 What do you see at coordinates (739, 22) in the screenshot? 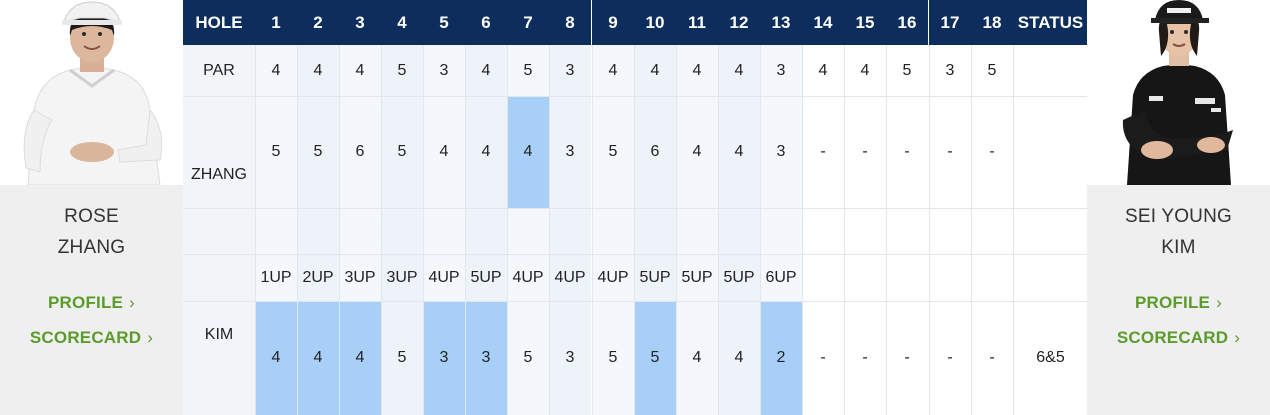
I see `hole-number-header: 12` at bounding box center [739, 22].